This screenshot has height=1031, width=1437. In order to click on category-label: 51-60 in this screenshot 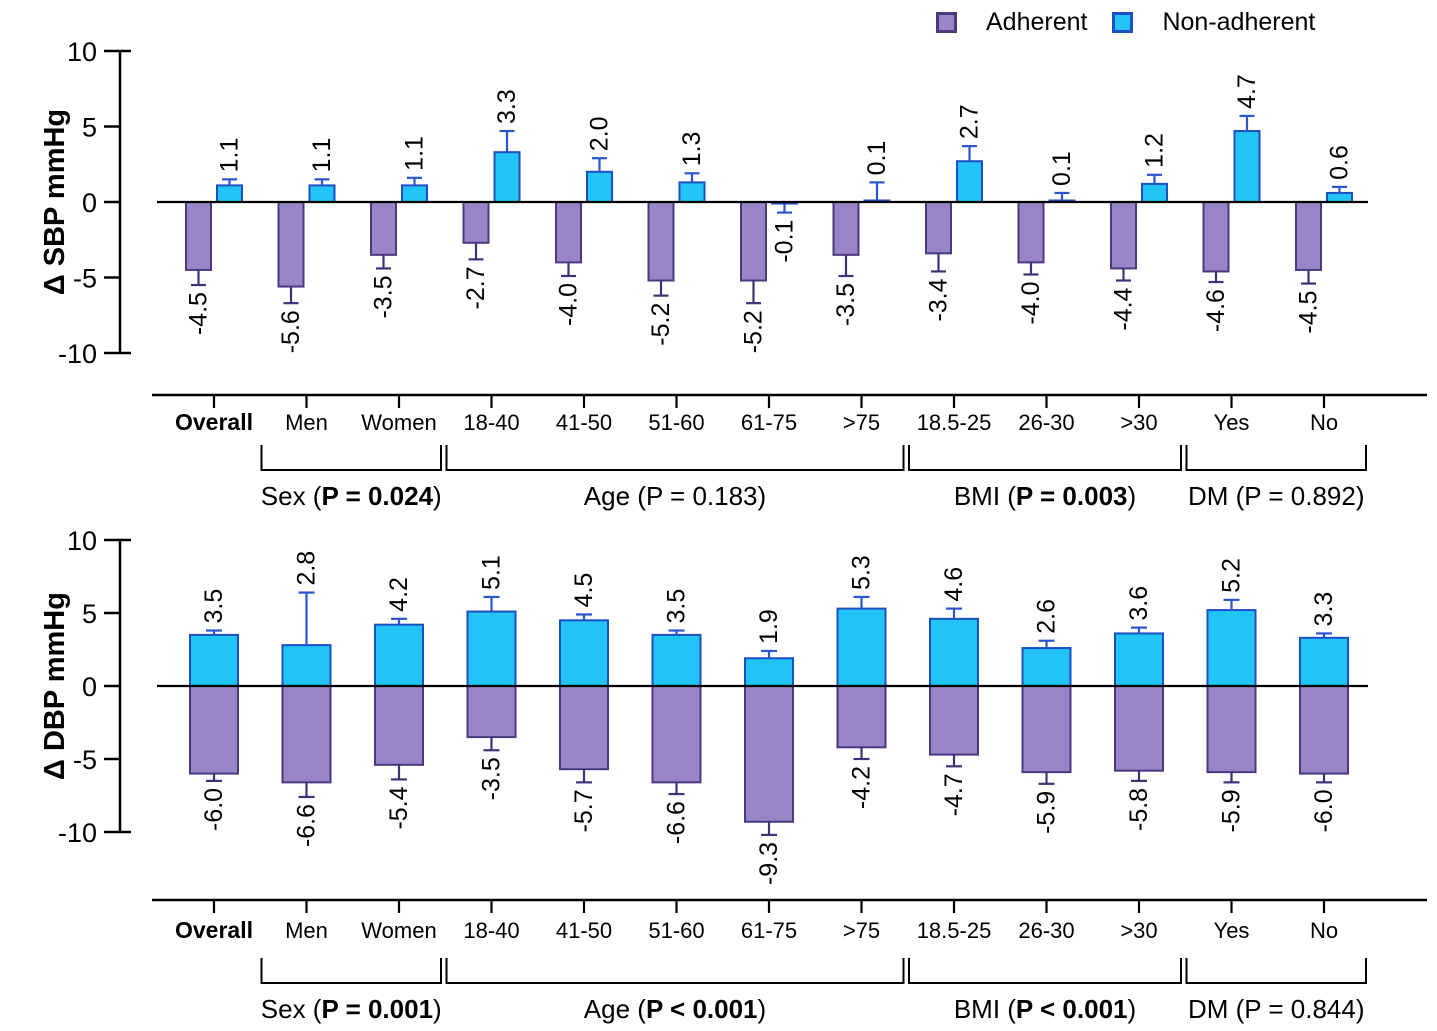, I will do `click(676, 422)`.